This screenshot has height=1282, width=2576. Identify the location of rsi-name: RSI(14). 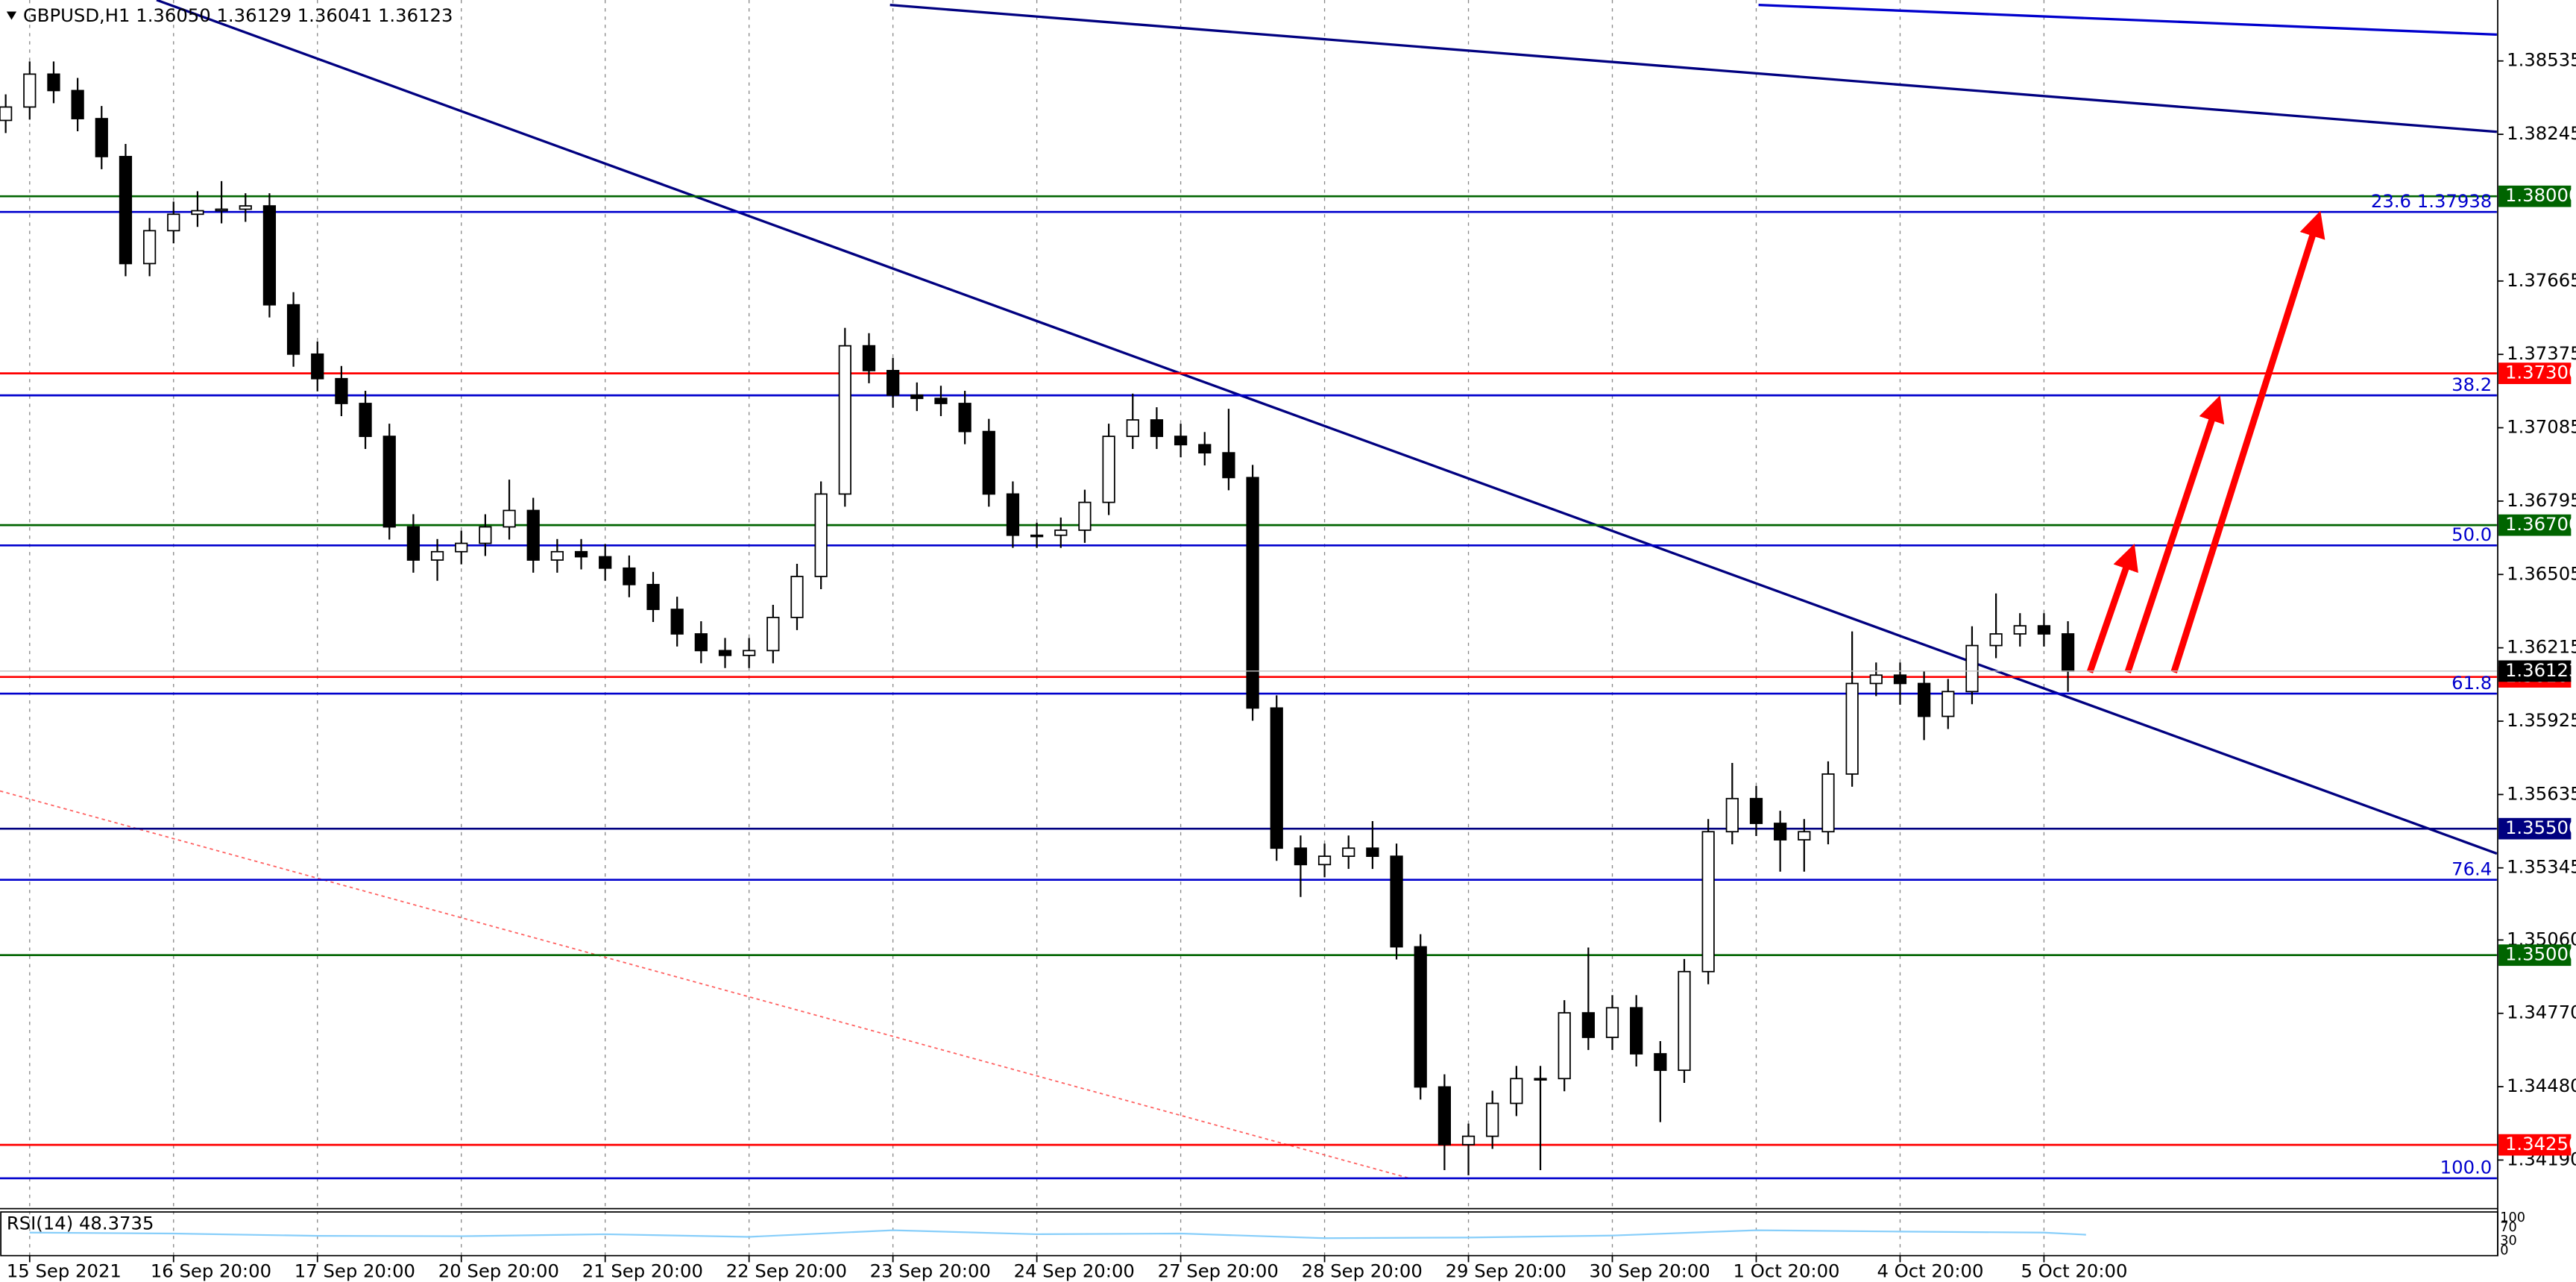
(40, 1223).